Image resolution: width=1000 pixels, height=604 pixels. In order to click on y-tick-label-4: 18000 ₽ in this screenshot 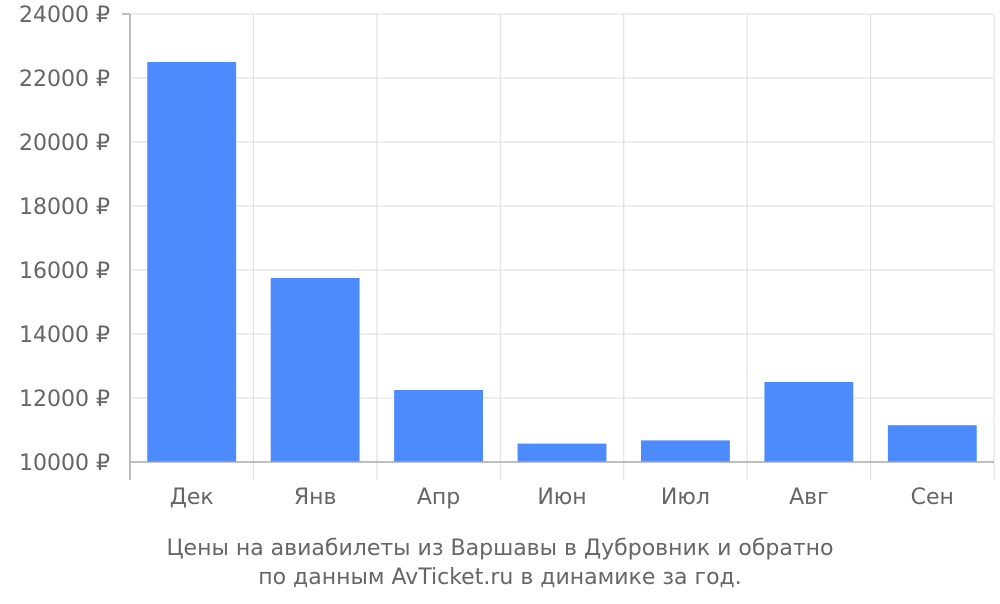, I will do `click(64, 207)`.